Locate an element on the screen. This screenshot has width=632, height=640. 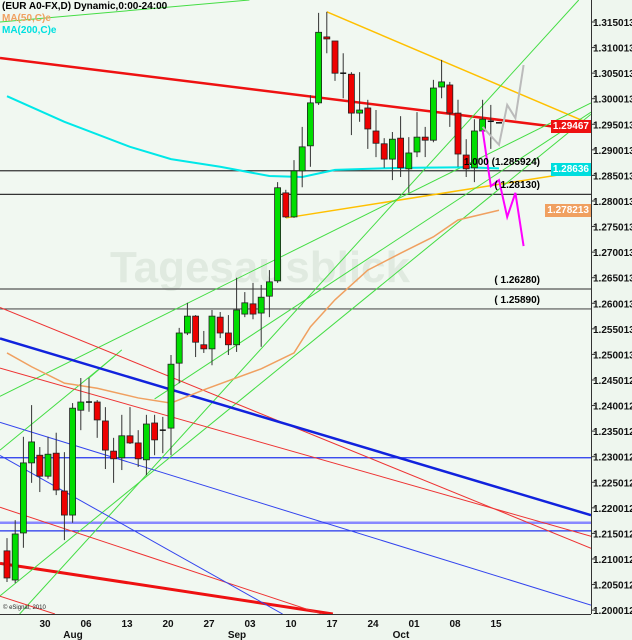
x-tick-label: 06 is located at coordinates (86, 624).